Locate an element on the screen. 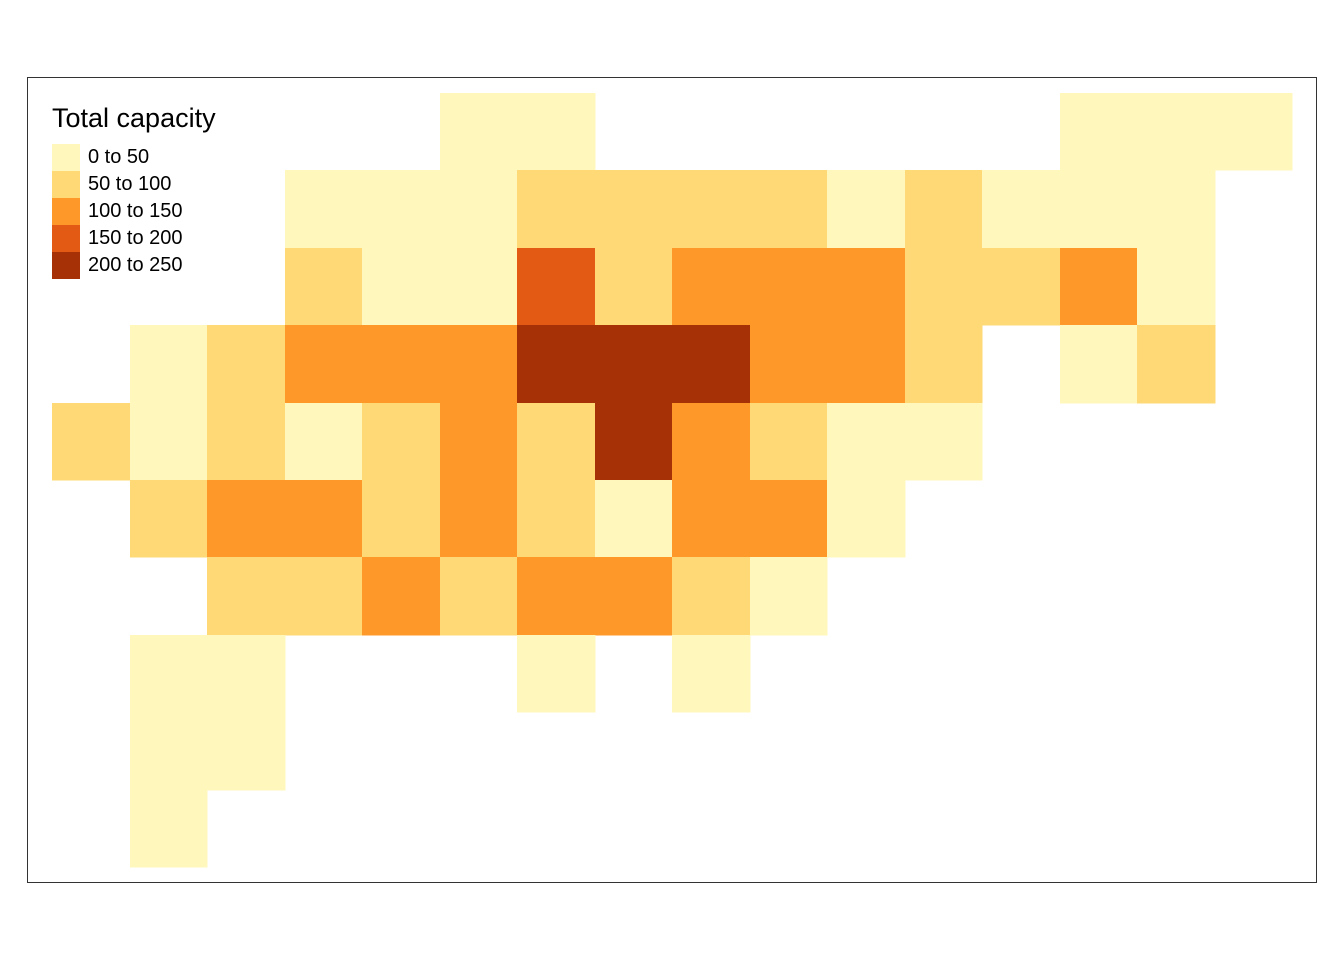 Image resolution: width=1344 pixels, height=960 pixels. legend-label: 0 to 50 is located at coordinates (119, 157).